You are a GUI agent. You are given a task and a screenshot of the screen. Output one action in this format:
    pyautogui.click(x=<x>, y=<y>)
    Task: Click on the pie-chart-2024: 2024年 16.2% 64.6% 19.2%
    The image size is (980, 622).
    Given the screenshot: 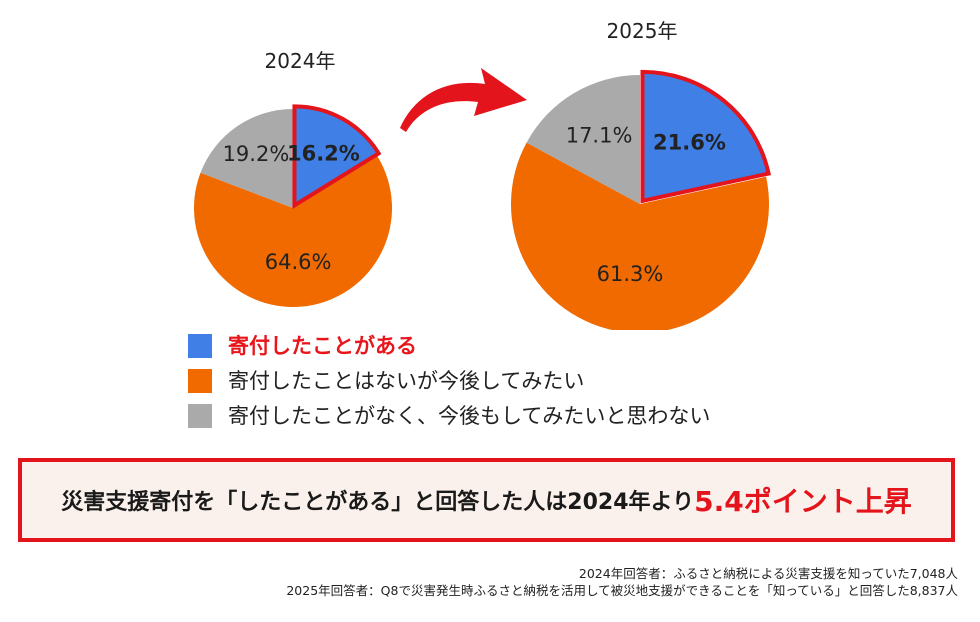 What is the action you would take?
    pyautogui.click(x=293, y=178)
    